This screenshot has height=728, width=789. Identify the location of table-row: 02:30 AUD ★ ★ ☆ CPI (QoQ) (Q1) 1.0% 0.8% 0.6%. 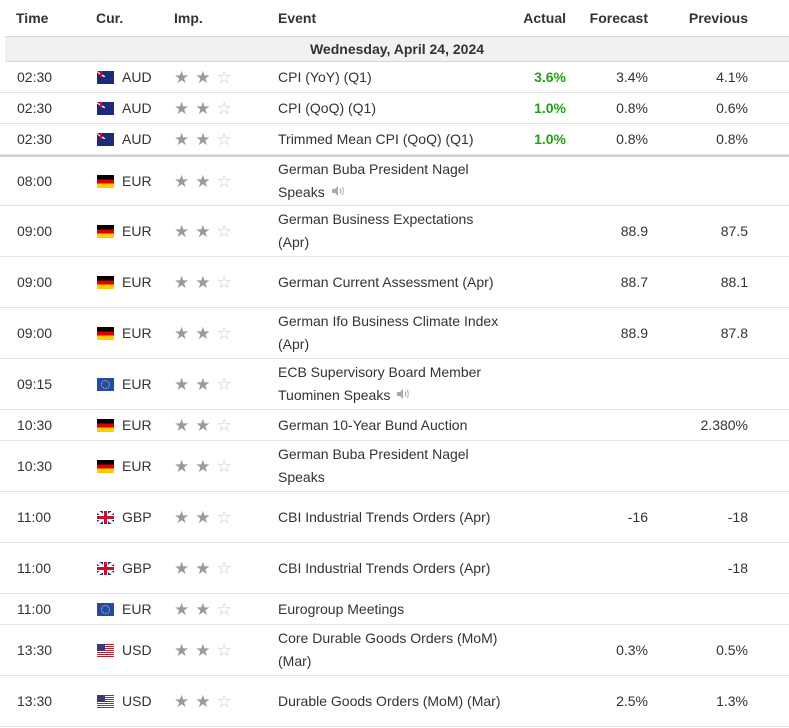
(394, 108).